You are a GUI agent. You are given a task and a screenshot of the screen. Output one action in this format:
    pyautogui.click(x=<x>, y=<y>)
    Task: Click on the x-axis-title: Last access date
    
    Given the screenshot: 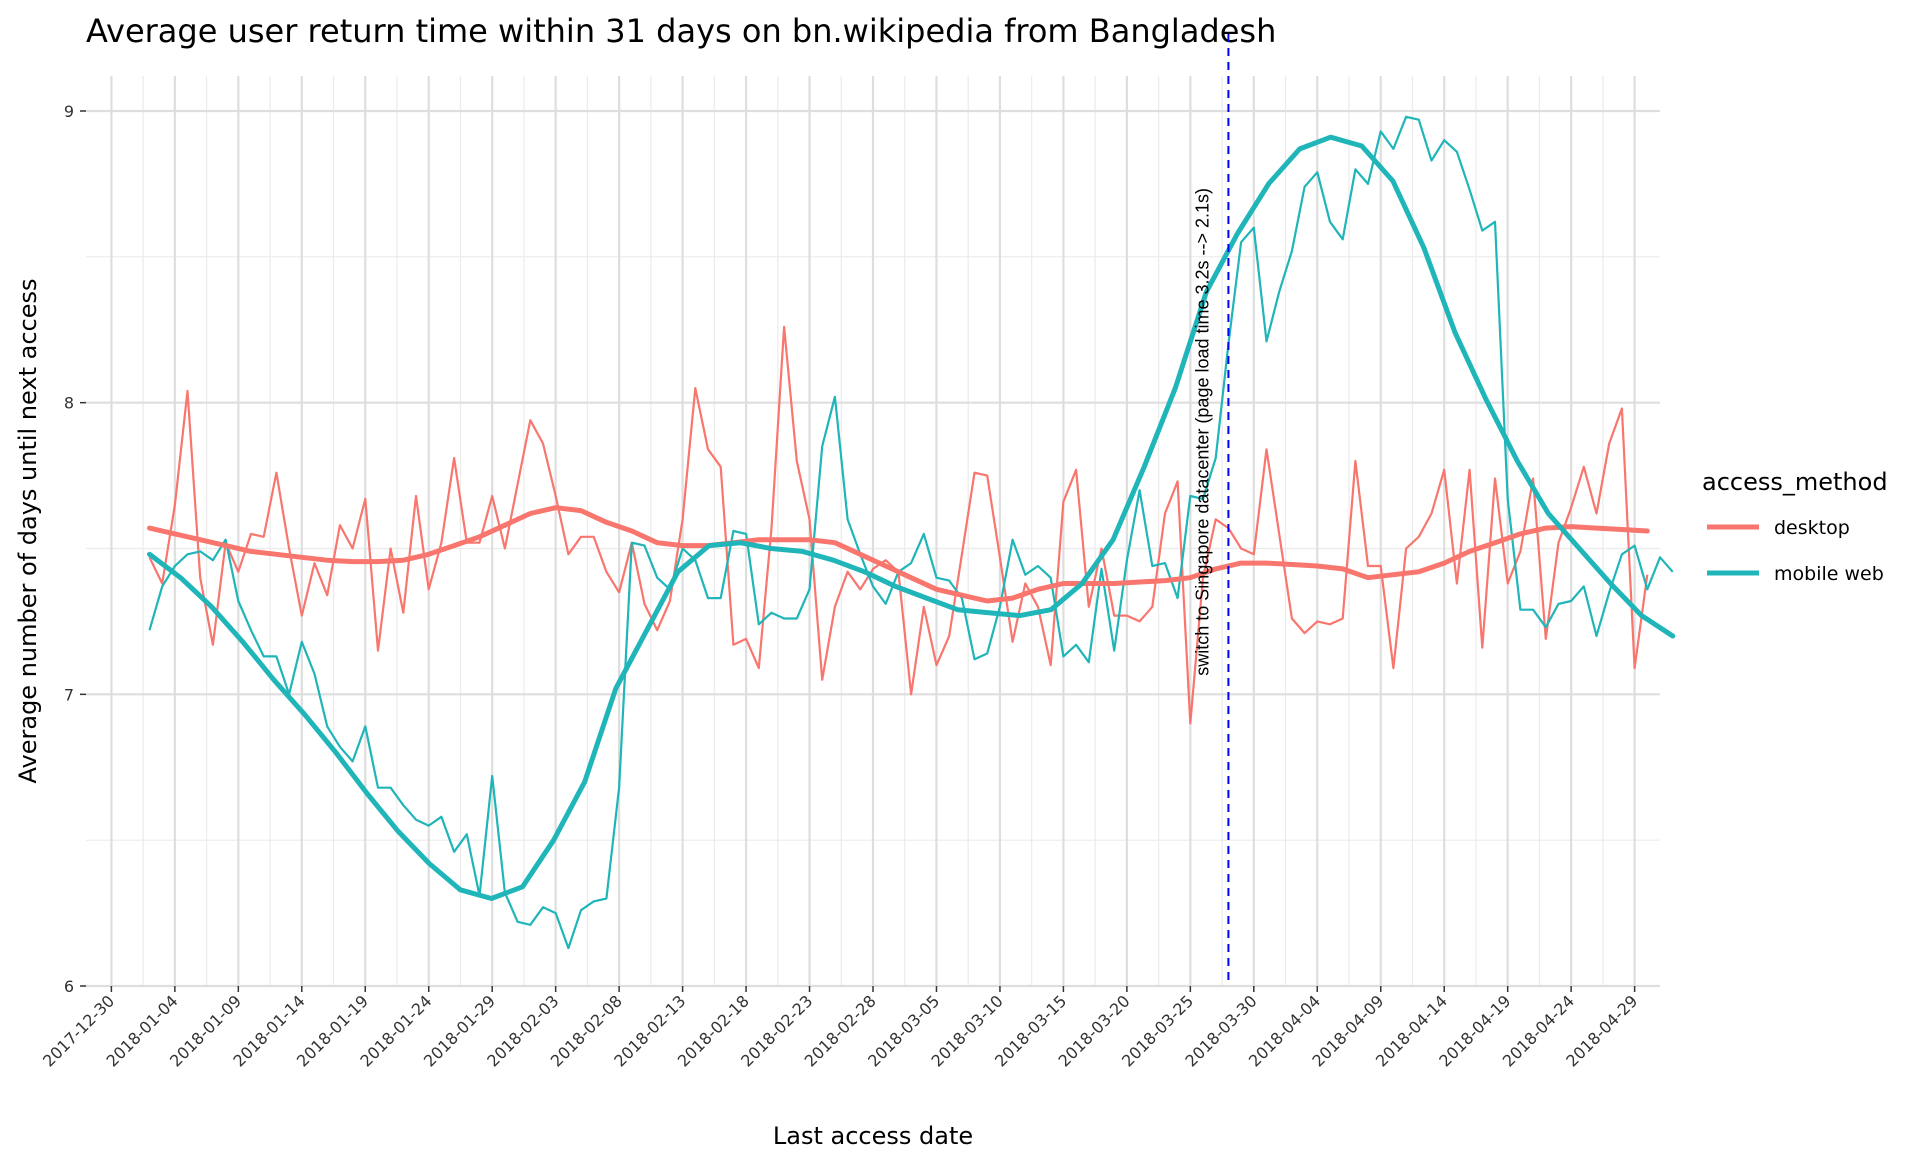 What is the action you would take?
    pyautogui.click(x=873, y=1136)
    